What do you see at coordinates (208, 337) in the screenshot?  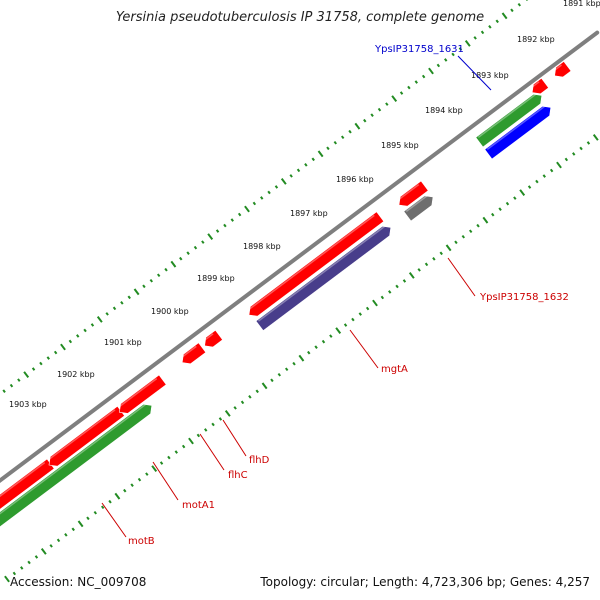 I see `gene-flhD-b-shine` at bounding box center [208, 337].